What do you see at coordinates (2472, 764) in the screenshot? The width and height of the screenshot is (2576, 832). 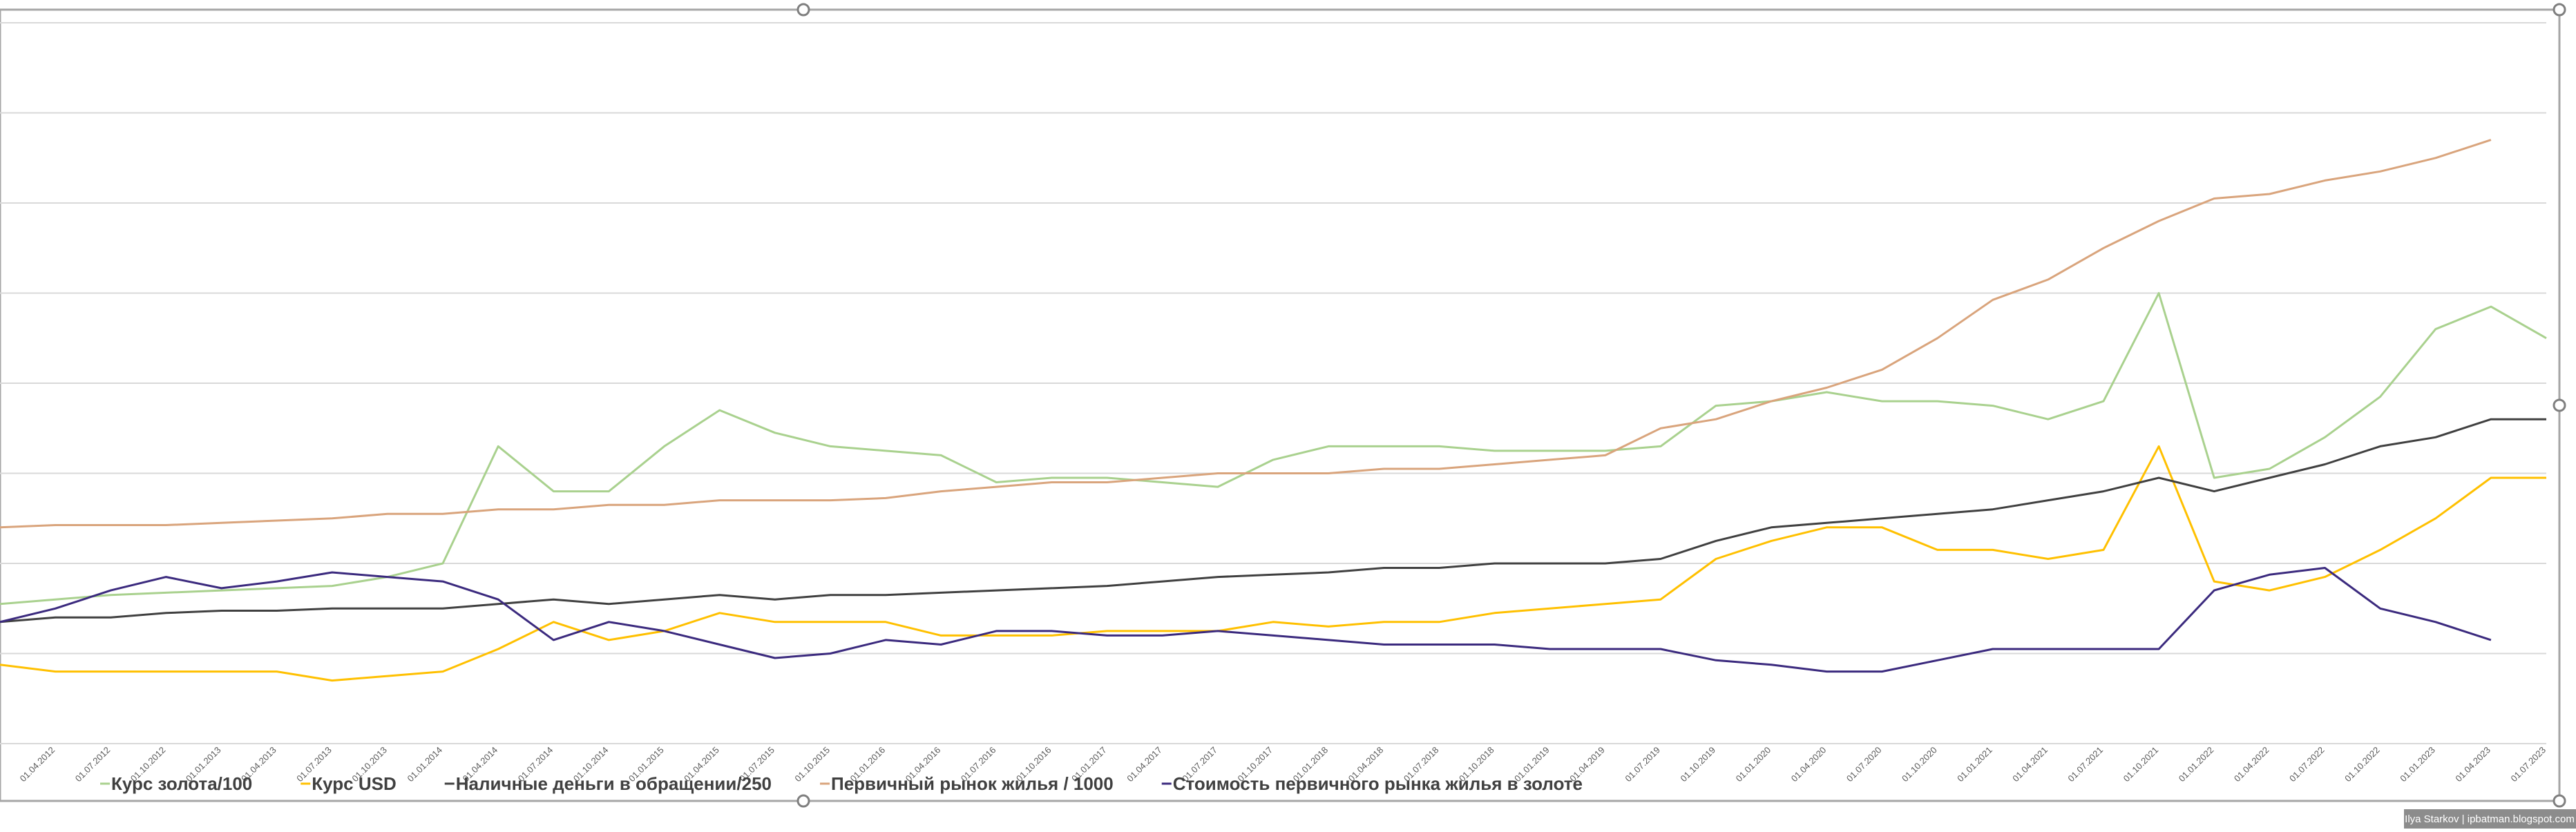 I see `x-tick-label: 01.04.2023` at bounding box center [2472, 764].